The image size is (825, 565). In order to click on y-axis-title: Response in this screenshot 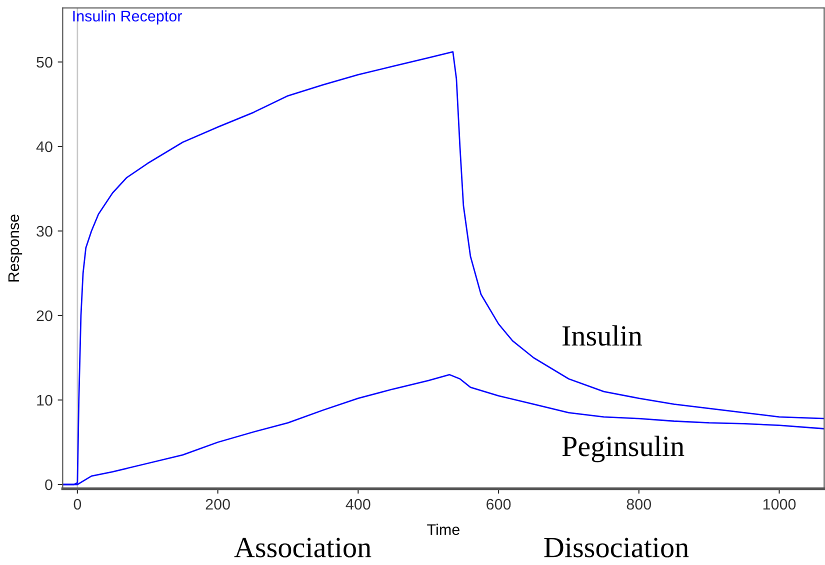, I will do `click(15, 248)`.